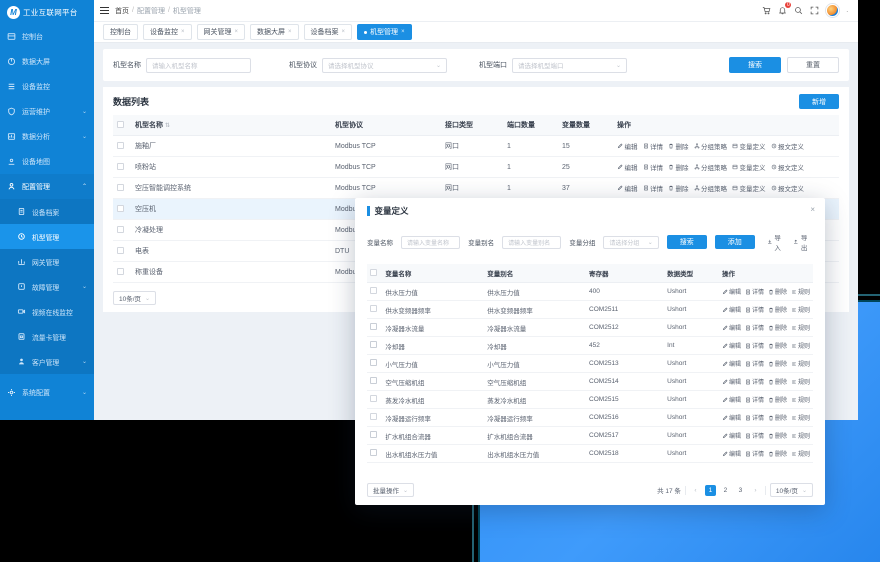 This screenshot has height=562, width=880. I want to click on var-name-input: 请输入变量名称, so click(431, 242).